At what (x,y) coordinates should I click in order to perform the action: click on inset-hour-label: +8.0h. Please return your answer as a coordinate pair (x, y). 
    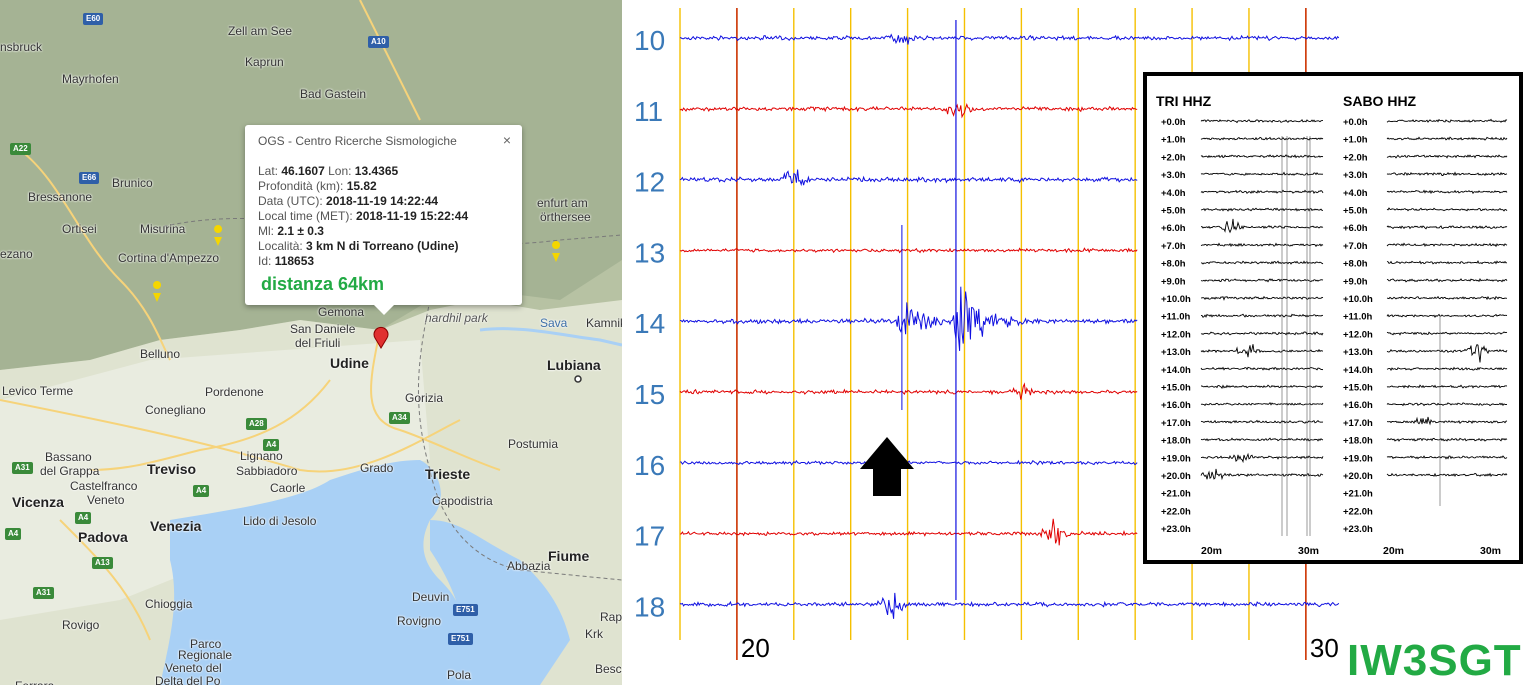
    Looking at the image, I should click on (1173, 264).